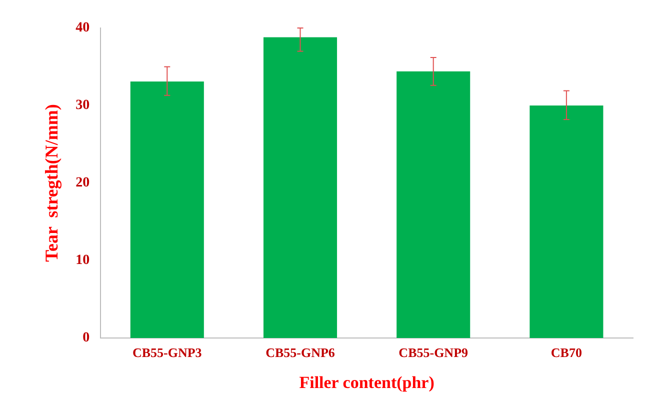 This screenshot has width=651, height=403. I want to click on x-tick-label: CB55-GNP3, so click(167, 352).